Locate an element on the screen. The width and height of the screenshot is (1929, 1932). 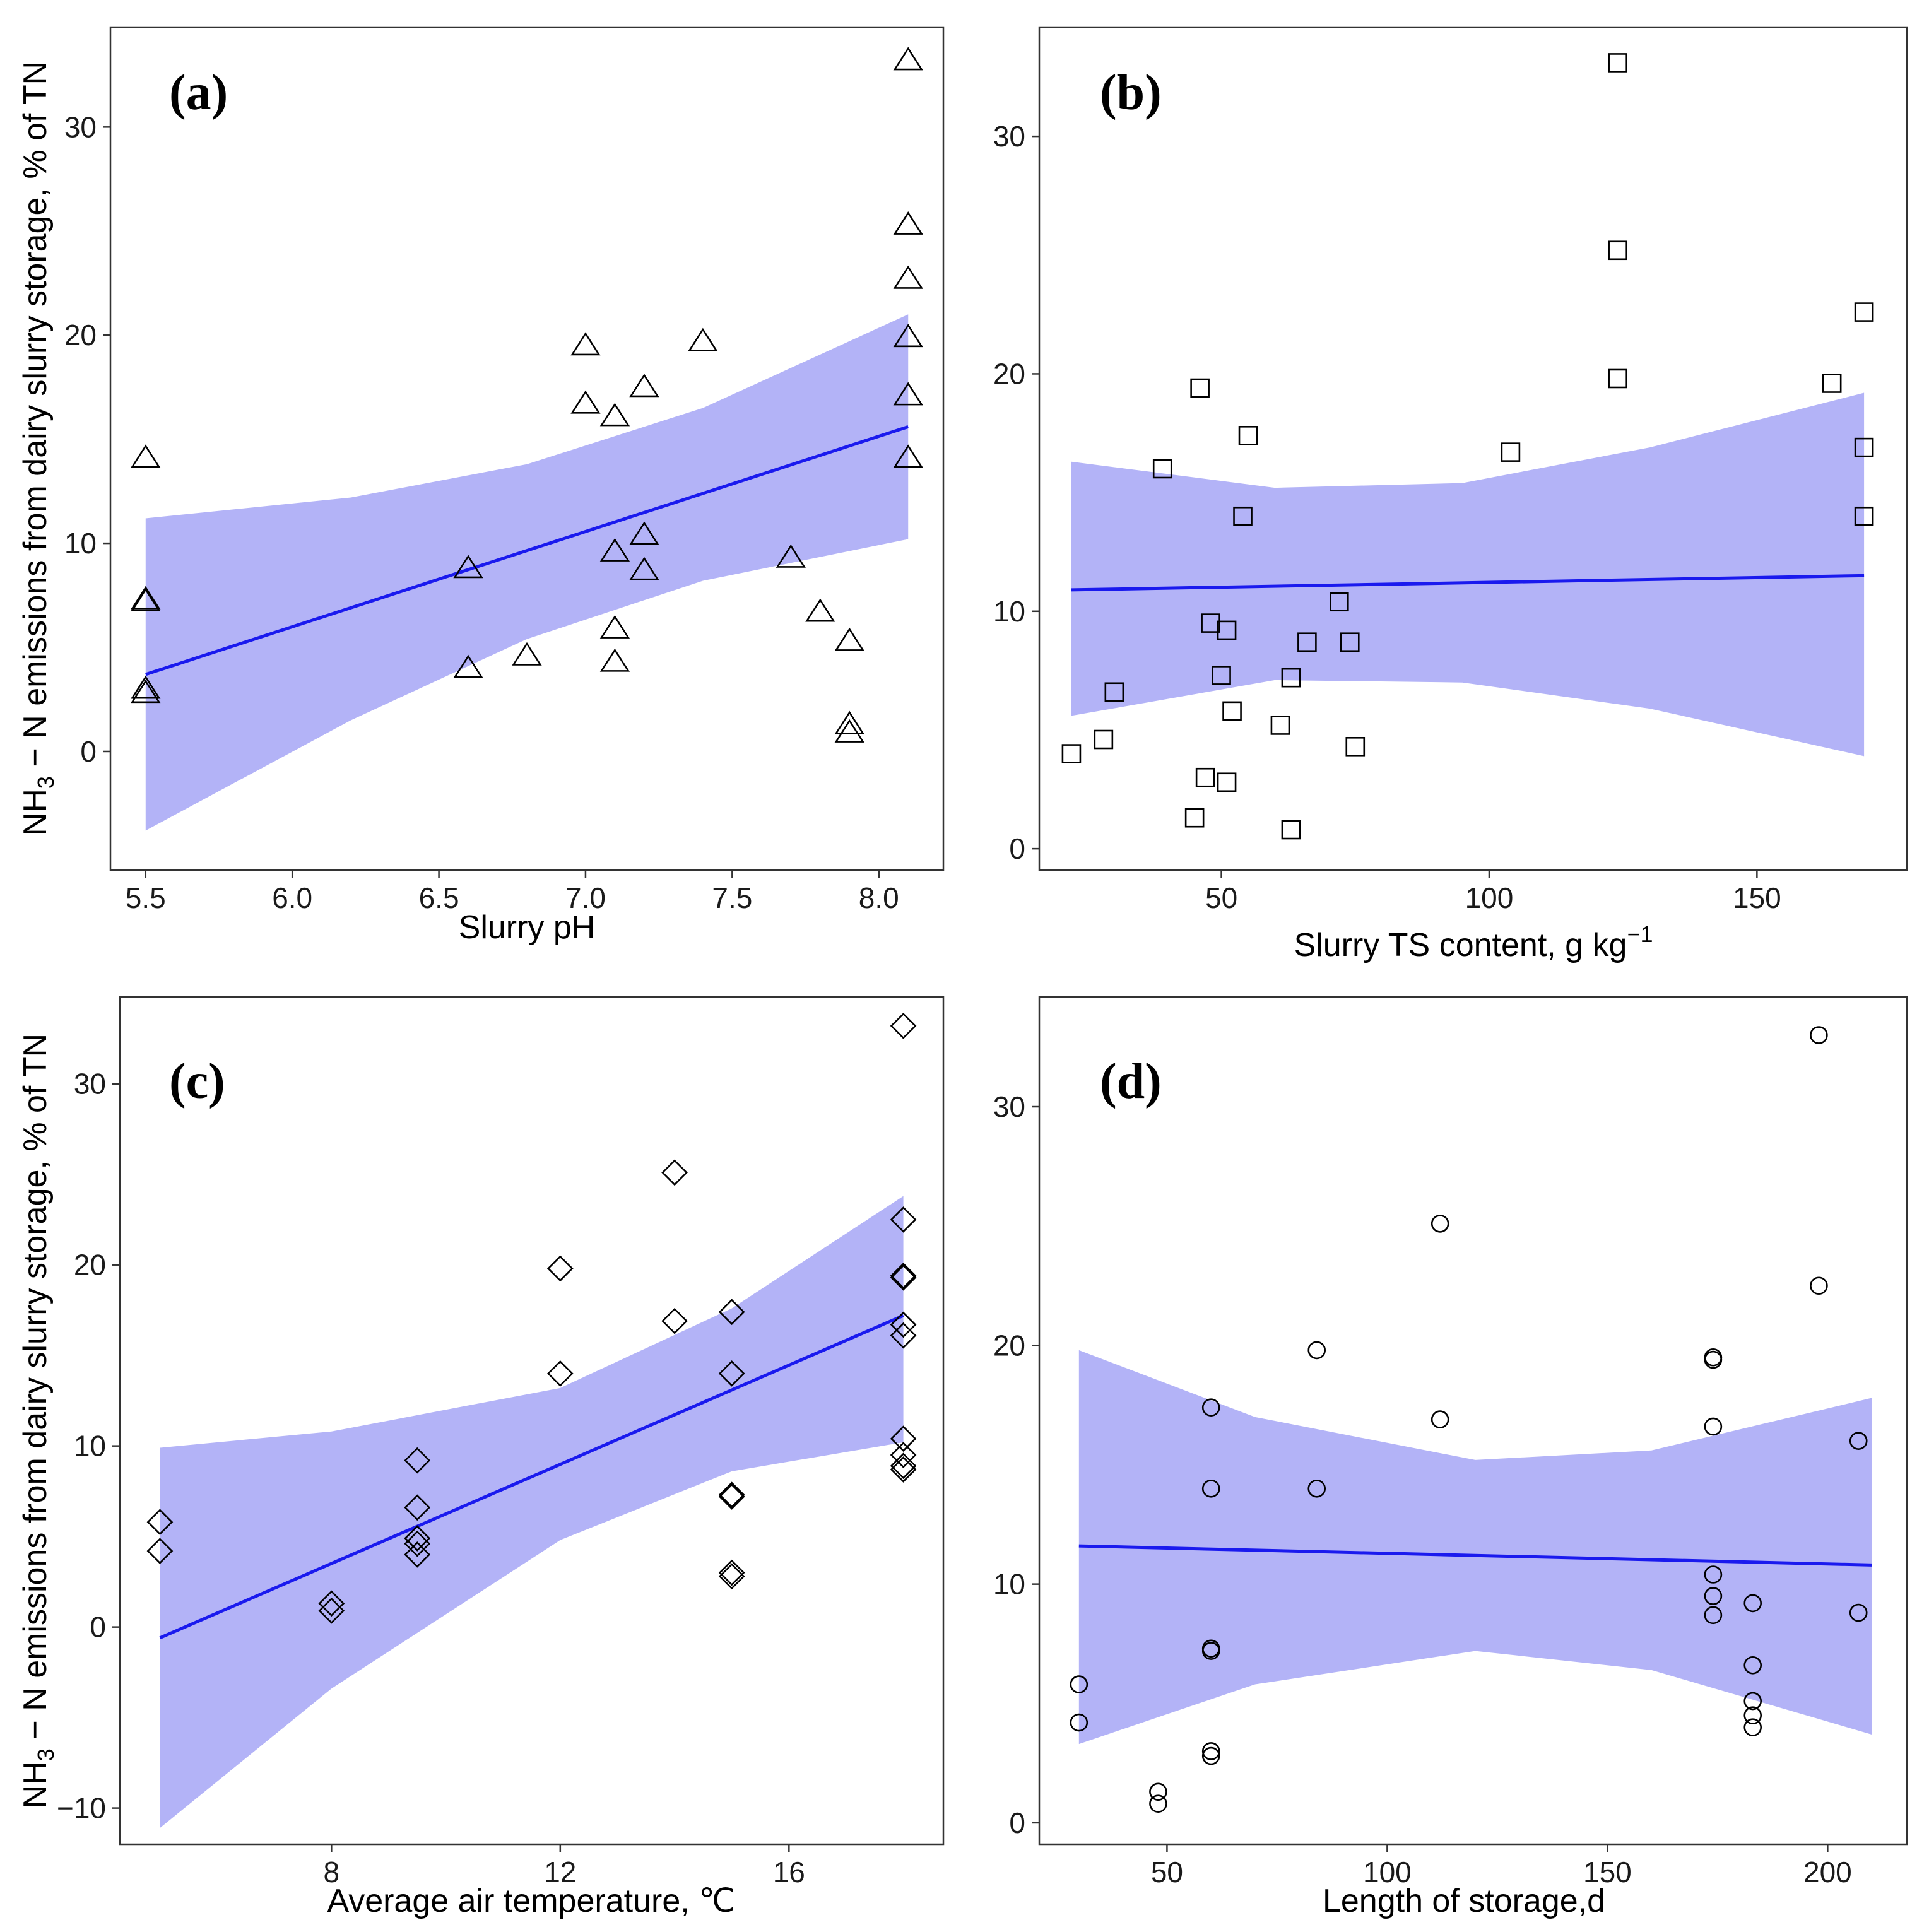
x-axis-title: Slurry pH is located at coordinates (527, 927).